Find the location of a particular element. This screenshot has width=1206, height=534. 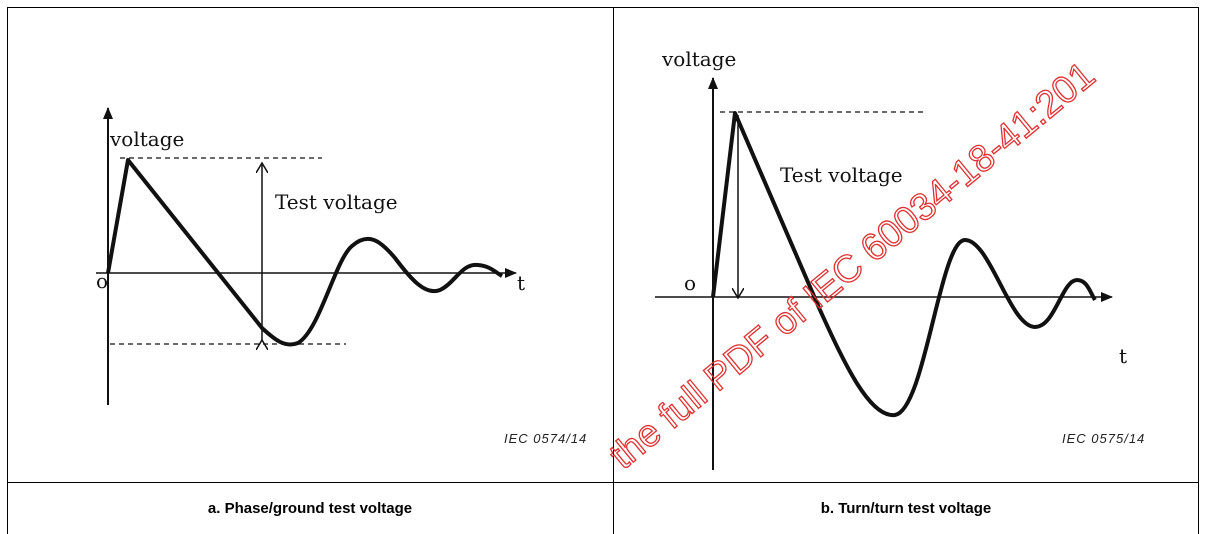

figure-reference: IEC 0574/14 is located at coordinates (545, 438).